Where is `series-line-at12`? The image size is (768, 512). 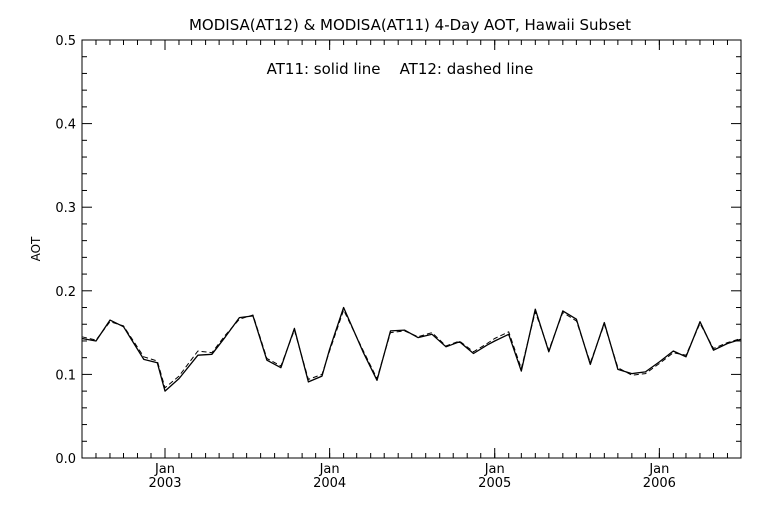
series-line-at12 is located at coordinates (411, 349).